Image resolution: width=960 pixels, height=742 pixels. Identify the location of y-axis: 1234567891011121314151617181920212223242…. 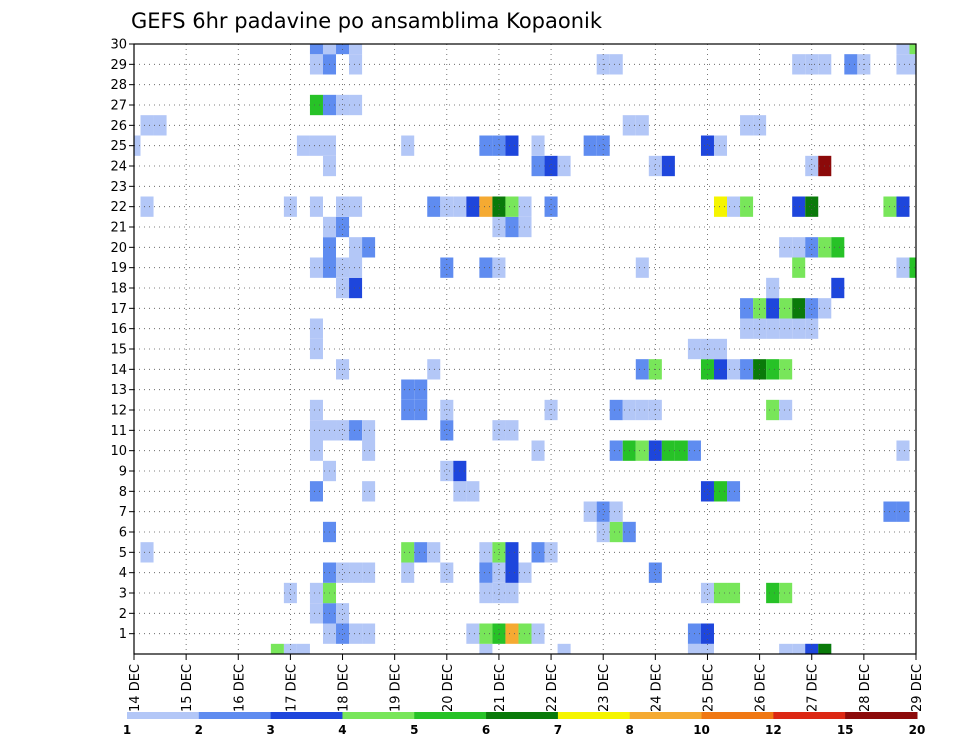
(122, 340).